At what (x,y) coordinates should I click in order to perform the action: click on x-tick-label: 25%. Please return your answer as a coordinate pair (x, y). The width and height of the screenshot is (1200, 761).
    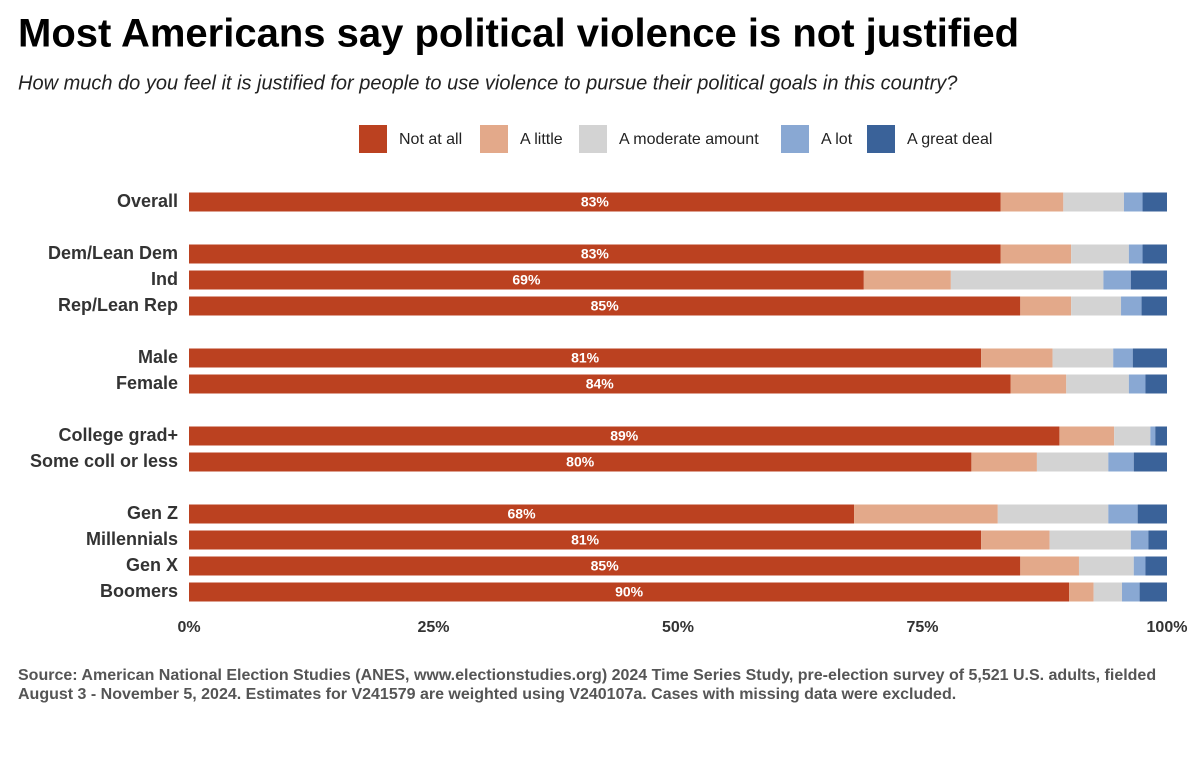
    Looking at the image, I should click on (433, 627).